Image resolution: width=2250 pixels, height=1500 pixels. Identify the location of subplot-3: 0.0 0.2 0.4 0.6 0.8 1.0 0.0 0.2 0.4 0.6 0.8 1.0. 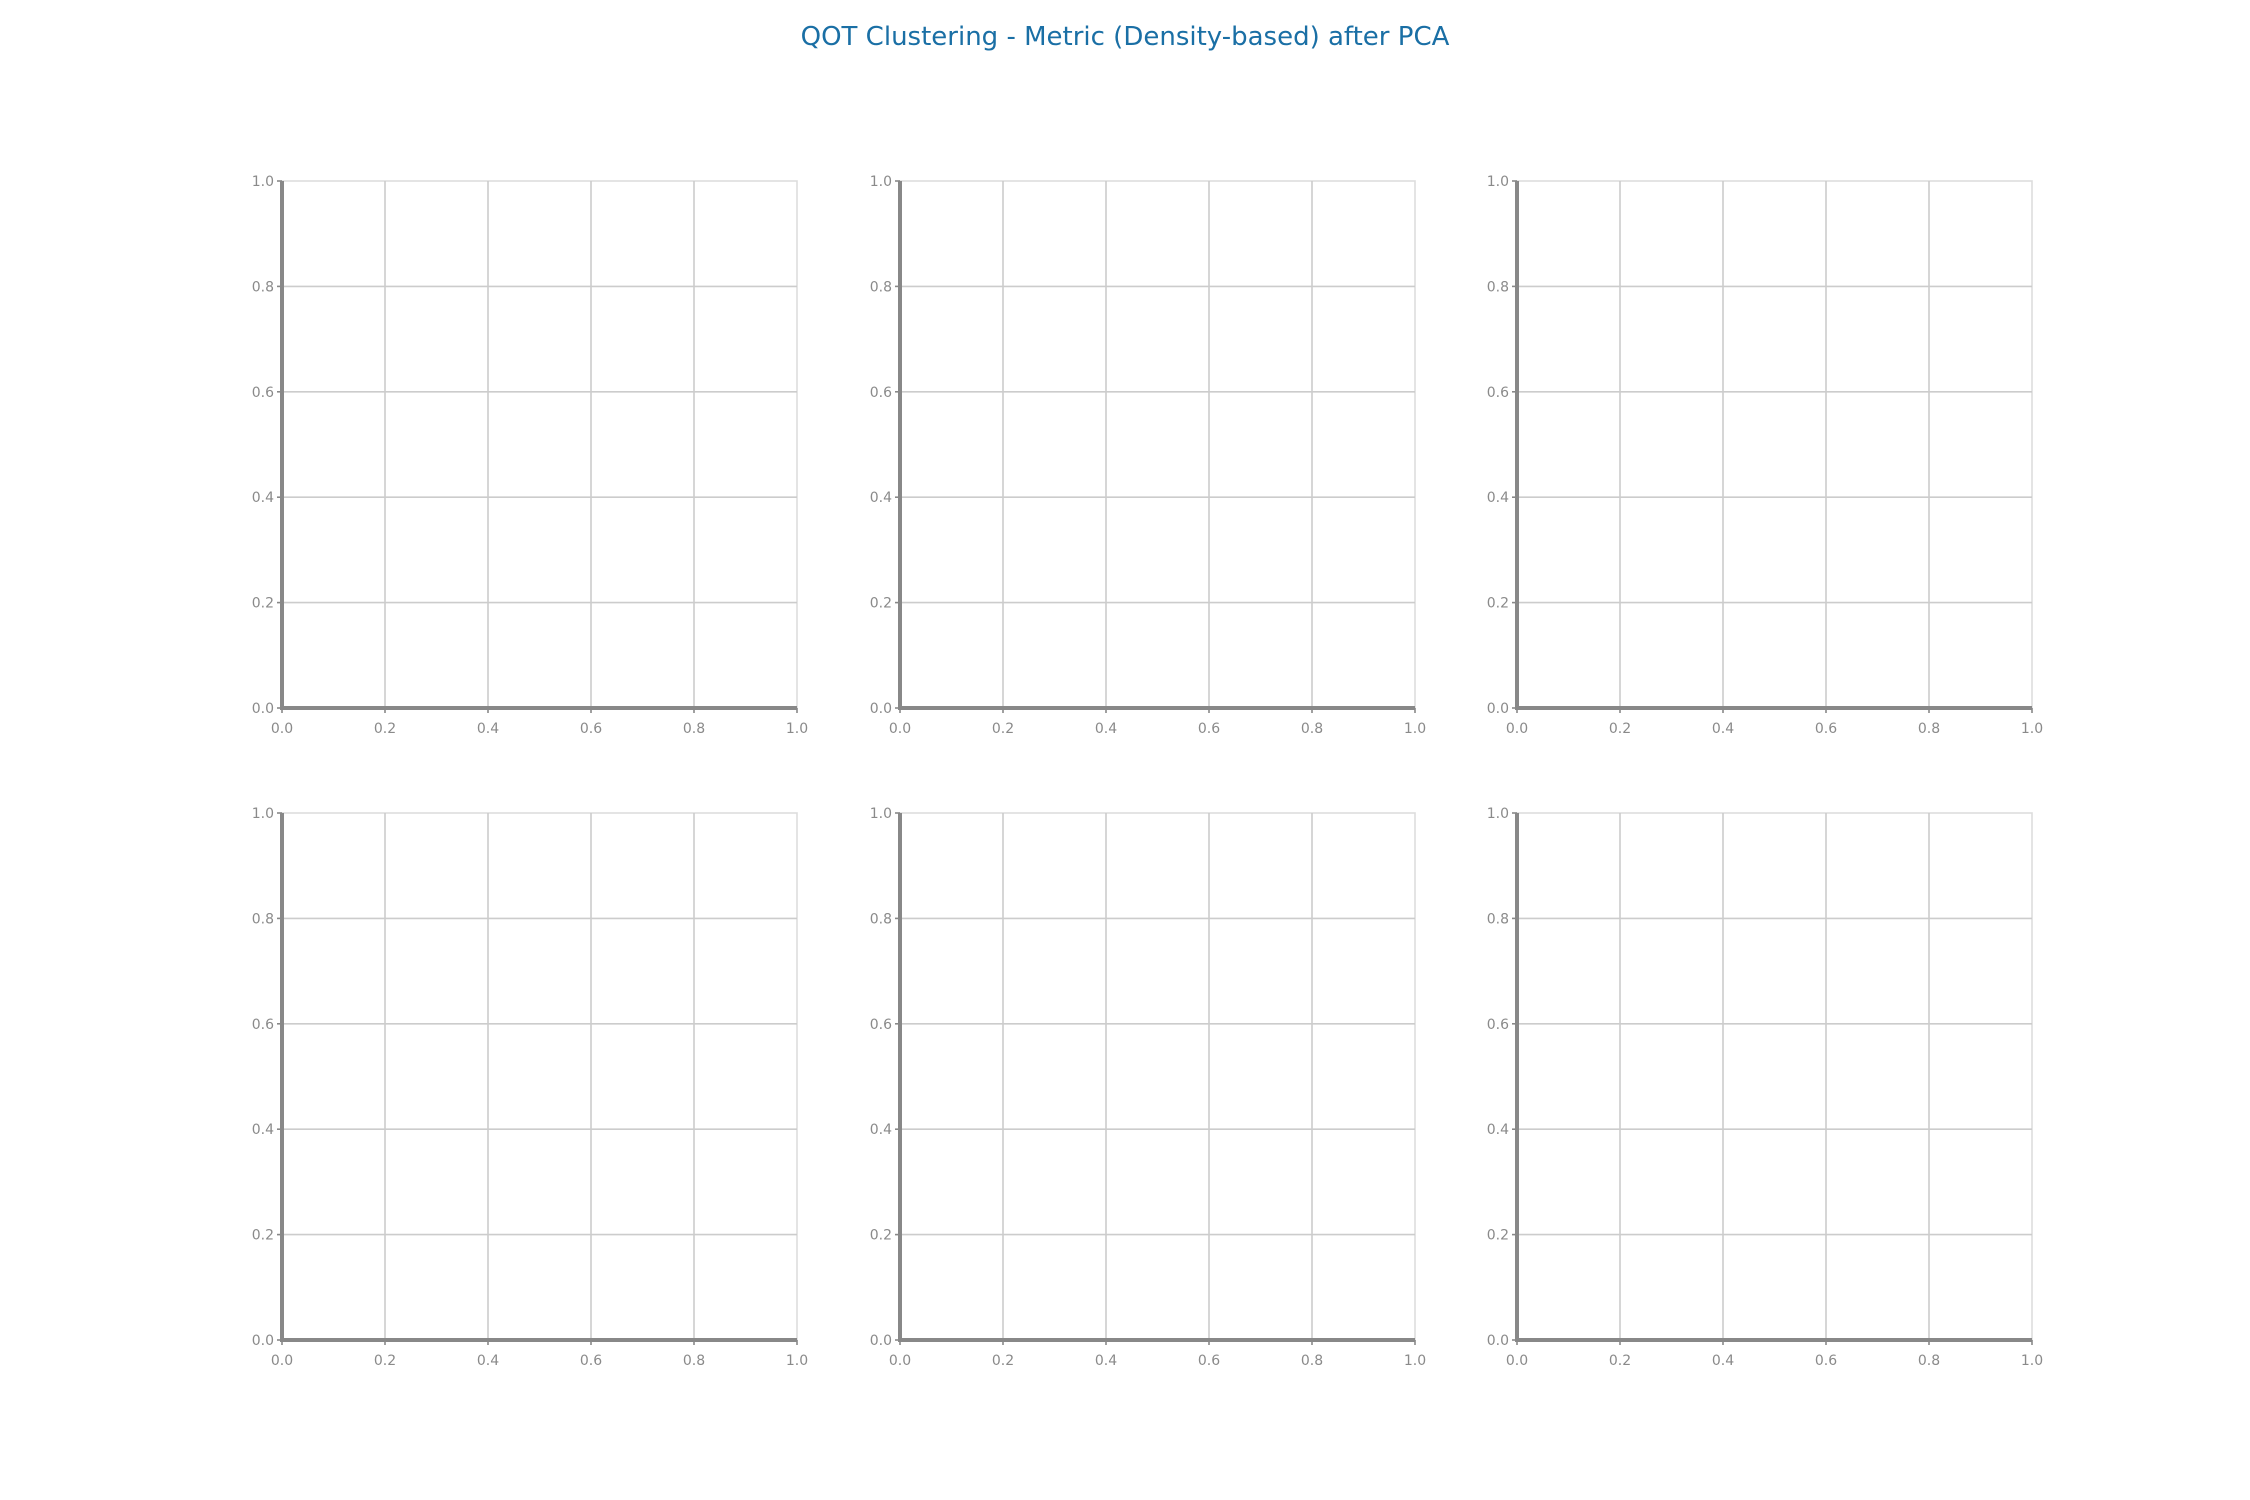
(1765, 455).